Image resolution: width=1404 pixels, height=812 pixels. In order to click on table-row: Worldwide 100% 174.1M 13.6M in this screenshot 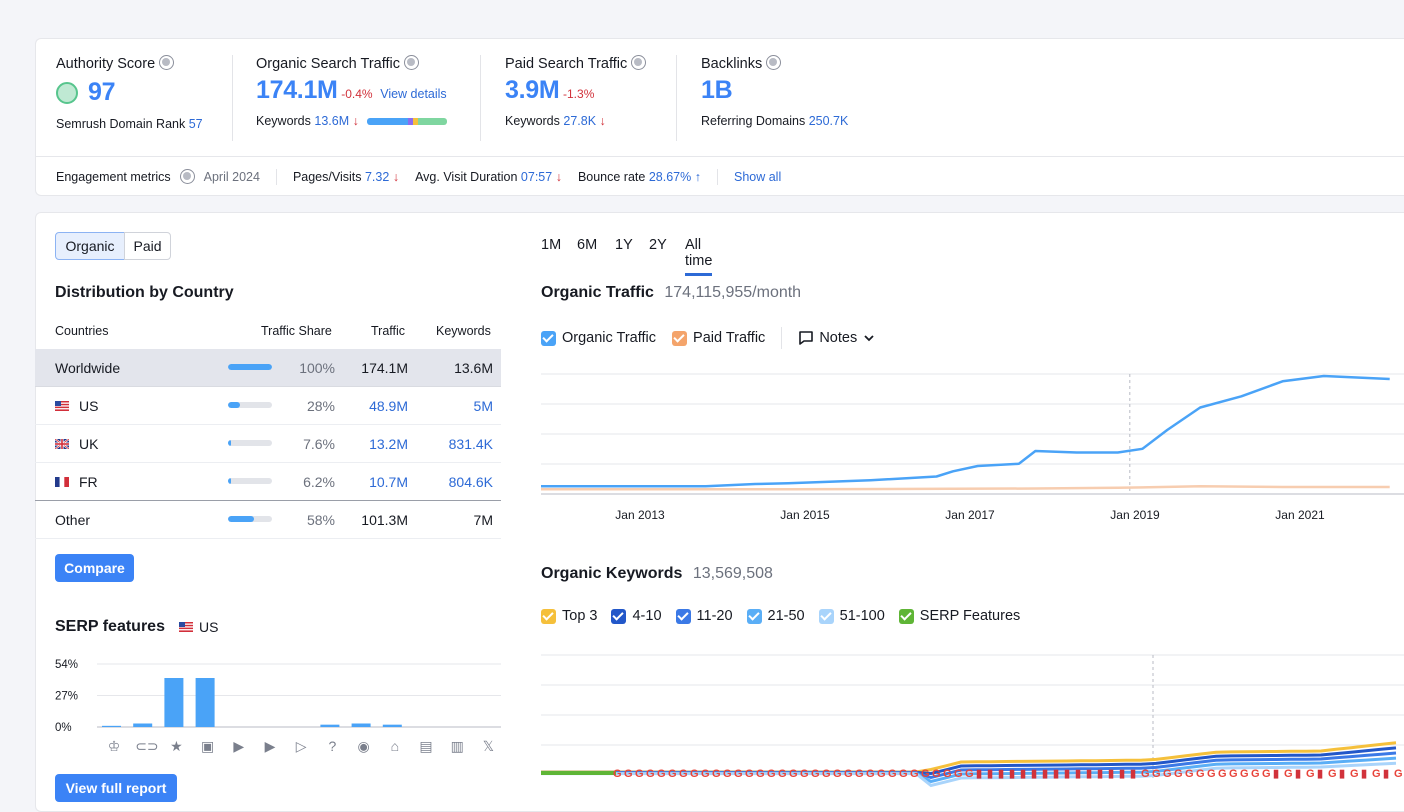, I will do `click(268, 368)`.